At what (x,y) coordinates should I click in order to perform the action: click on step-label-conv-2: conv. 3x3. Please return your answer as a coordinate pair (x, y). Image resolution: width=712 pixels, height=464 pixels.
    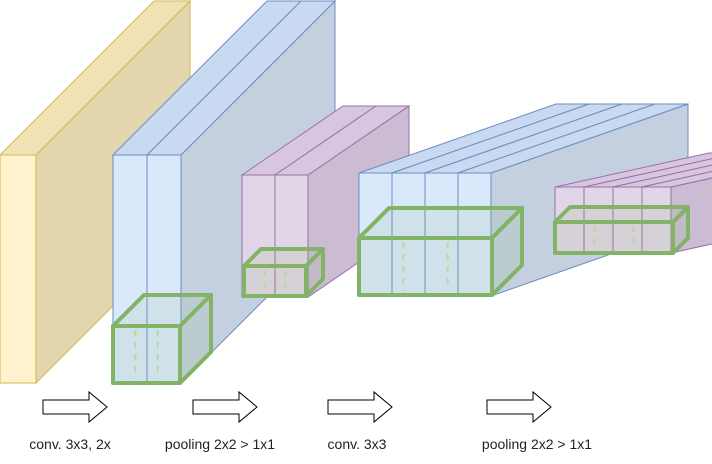
    Looking at the image, I should click on (357, 444).